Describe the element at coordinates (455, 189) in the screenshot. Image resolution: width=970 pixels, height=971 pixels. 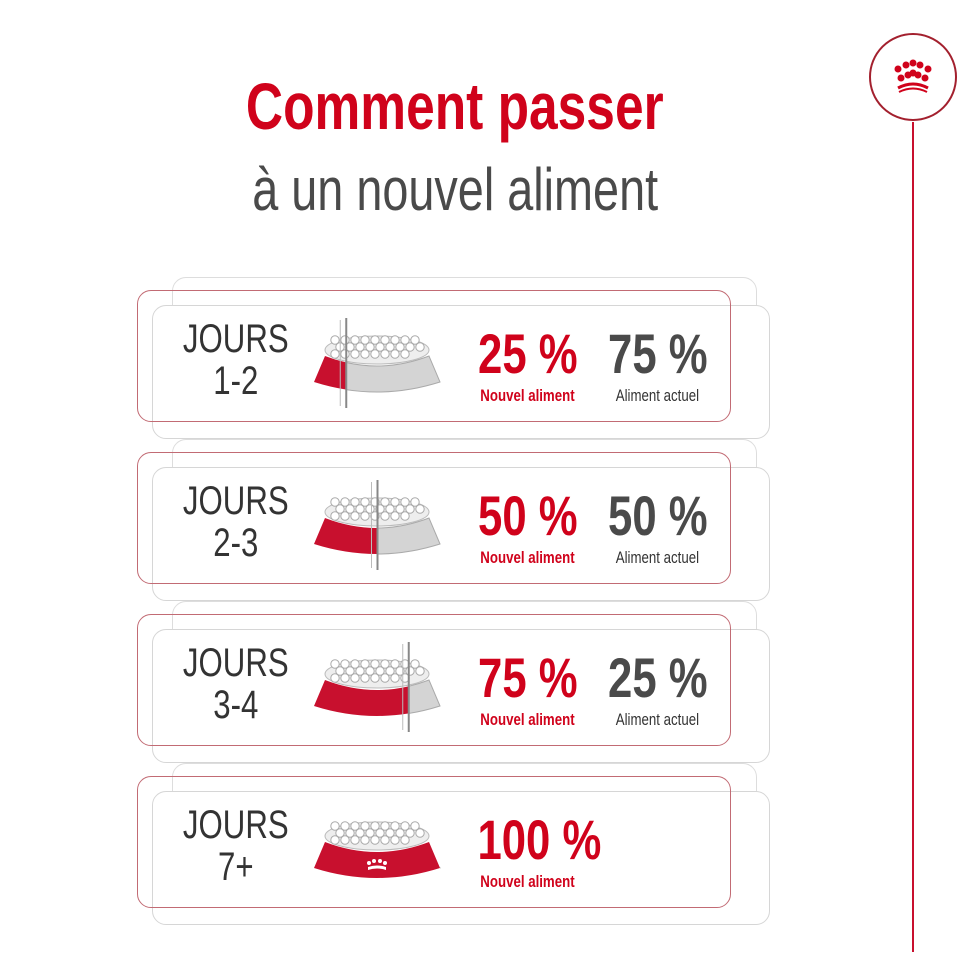
I see `title-line-2: à un nouvel aliment` at that location.